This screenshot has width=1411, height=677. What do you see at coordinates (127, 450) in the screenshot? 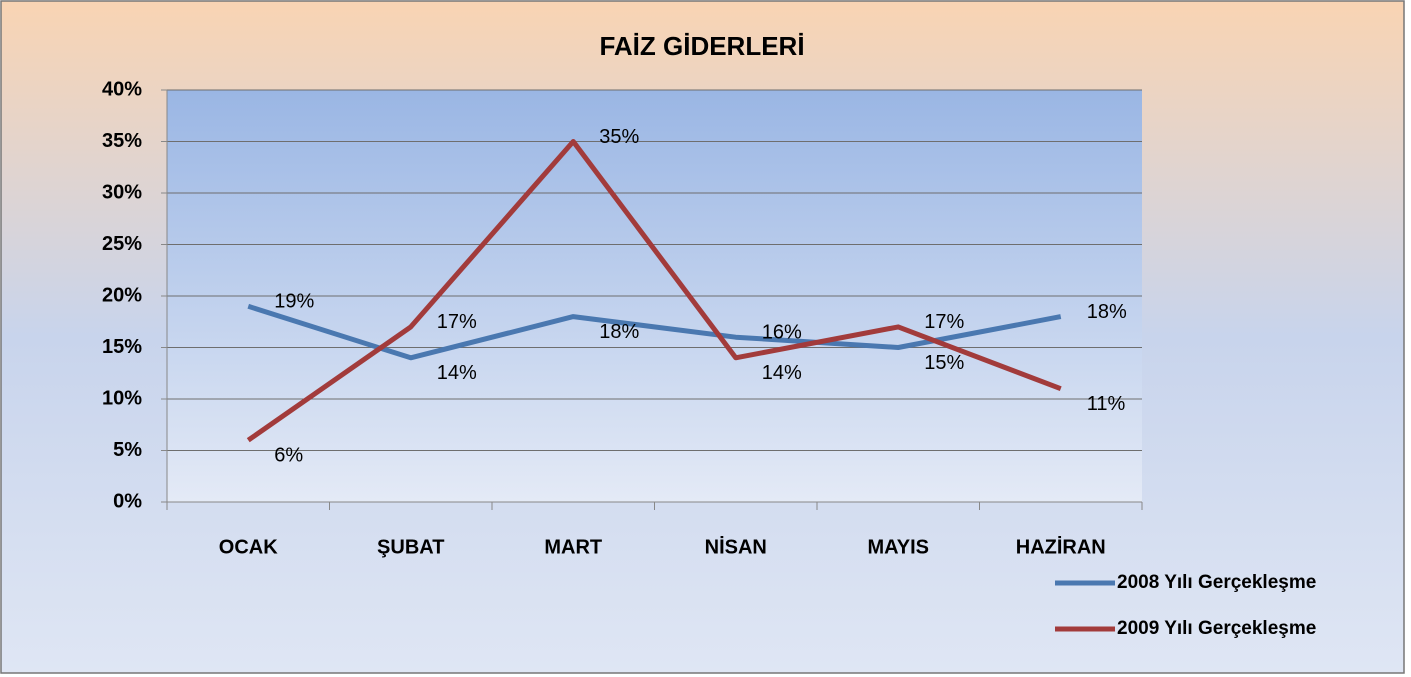
I see `y-tick-label: 5%` at bounding box center [127, 450].